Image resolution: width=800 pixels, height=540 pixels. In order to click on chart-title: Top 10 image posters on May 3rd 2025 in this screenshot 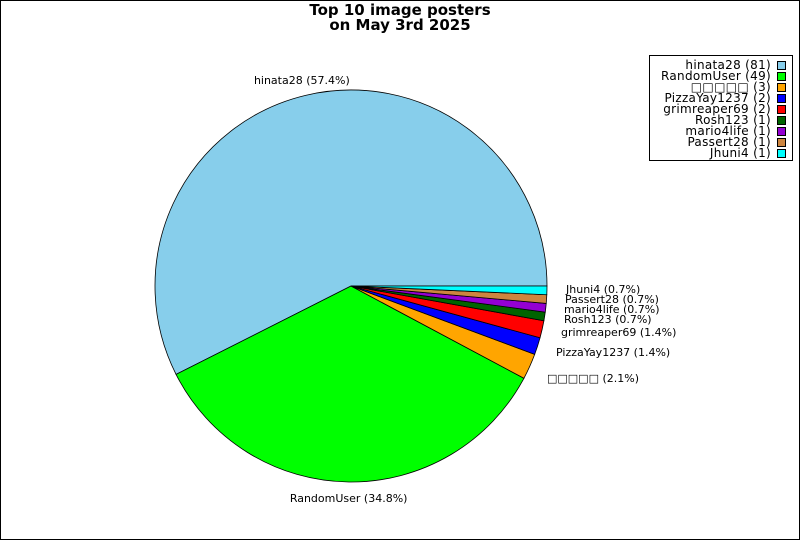, I will do `click(400, 18)`.